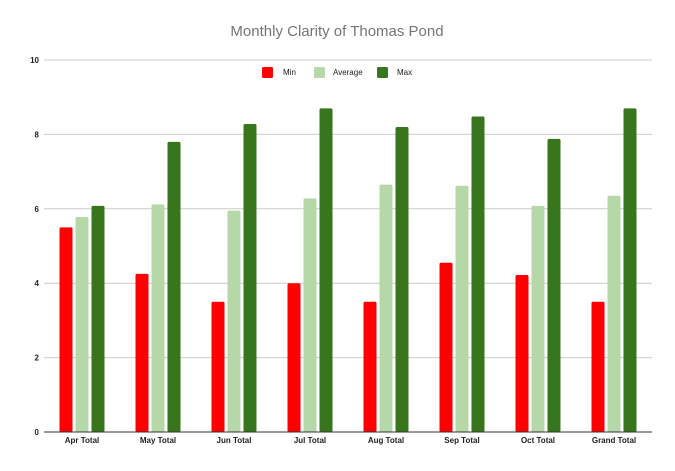 The height and width of the screenshot is (471, 675). What do you see at coordinates (404, 72) in the screenshot?
I see `legend-label-max: Max` at bounding box center [404, 72].